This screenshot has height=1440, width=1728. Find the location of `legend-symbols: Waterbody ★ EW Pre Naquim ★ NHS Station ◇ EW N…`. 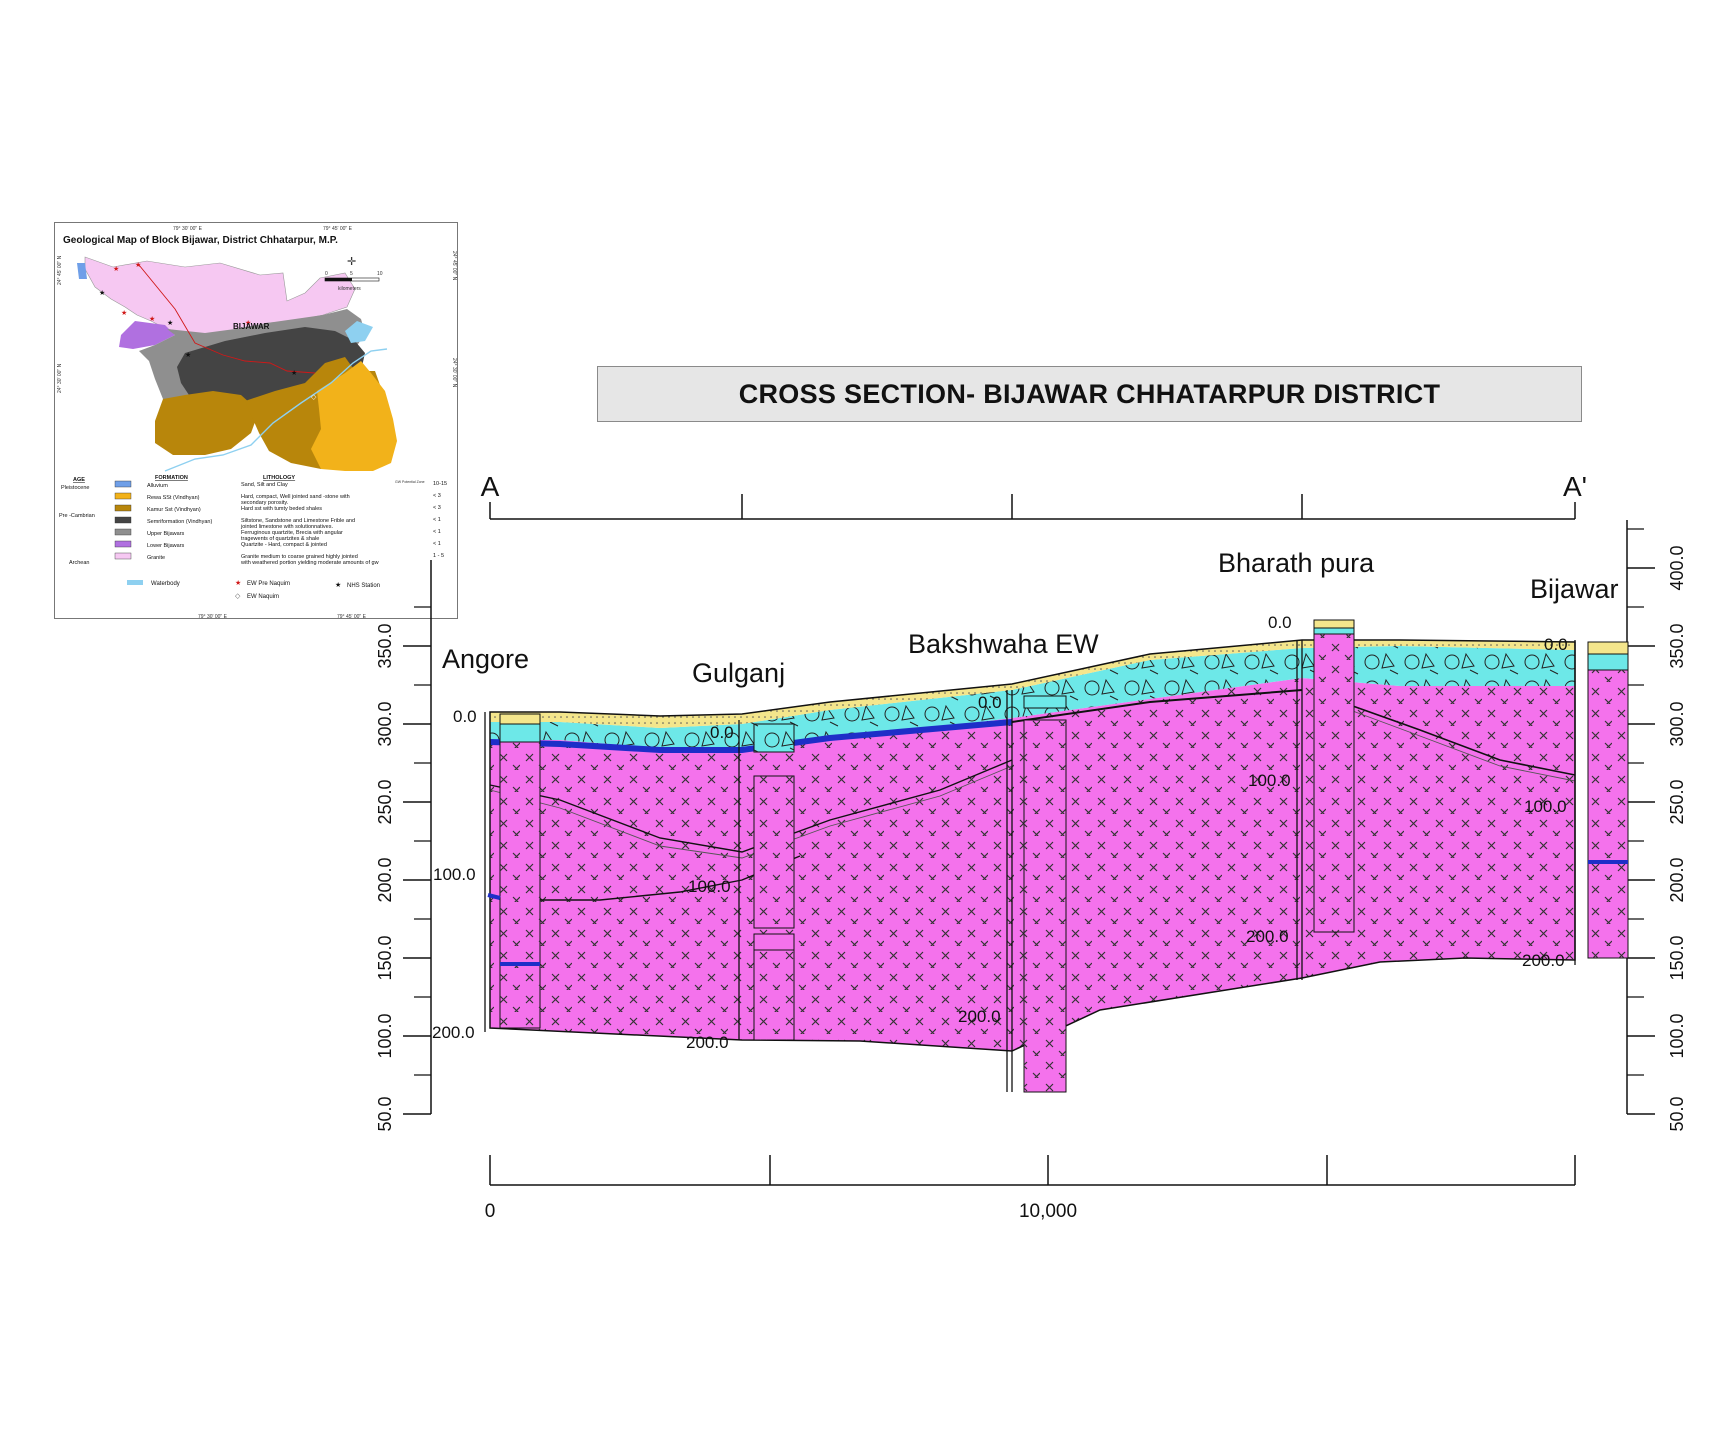

legend-symbols: Waterbody ★ EW Pre Naquim ★ NHS Station ◇ EW N… is located at coordinates (253, 589).